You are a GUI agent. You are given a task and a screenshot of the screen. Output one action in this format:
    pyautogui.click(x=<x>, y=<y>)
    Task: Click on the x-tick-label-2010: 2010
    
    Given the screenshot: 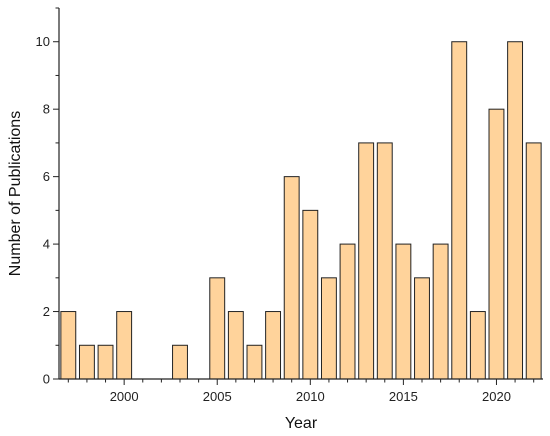 What is the action you would take?
    pyautogui.click(x=310, y=396)
    